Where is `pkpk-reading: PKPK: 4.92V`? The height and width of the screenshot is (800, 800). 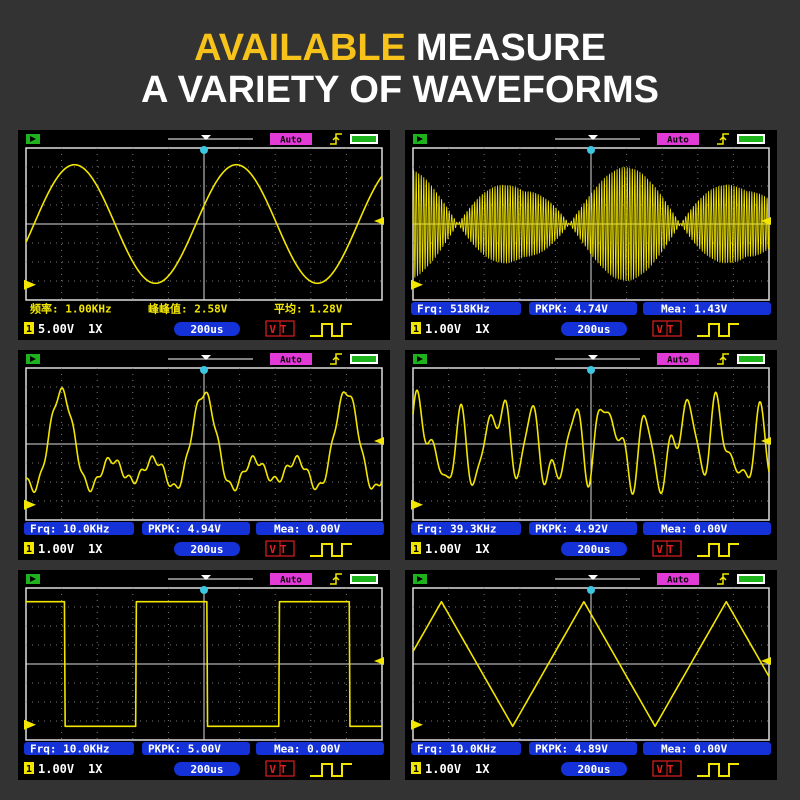
pkpk-reading: PKPK: 4.92V is located at coordinates (571, 529).